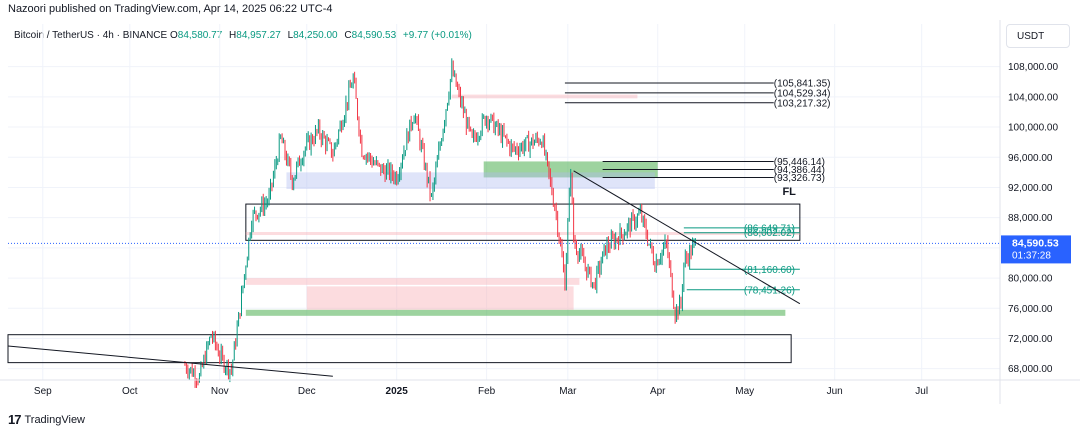  What do you see at coordinates (1030, 218) in the screenshot?
I see `y-tick-label: 88,000.00` at bounding box center [1030, 218].